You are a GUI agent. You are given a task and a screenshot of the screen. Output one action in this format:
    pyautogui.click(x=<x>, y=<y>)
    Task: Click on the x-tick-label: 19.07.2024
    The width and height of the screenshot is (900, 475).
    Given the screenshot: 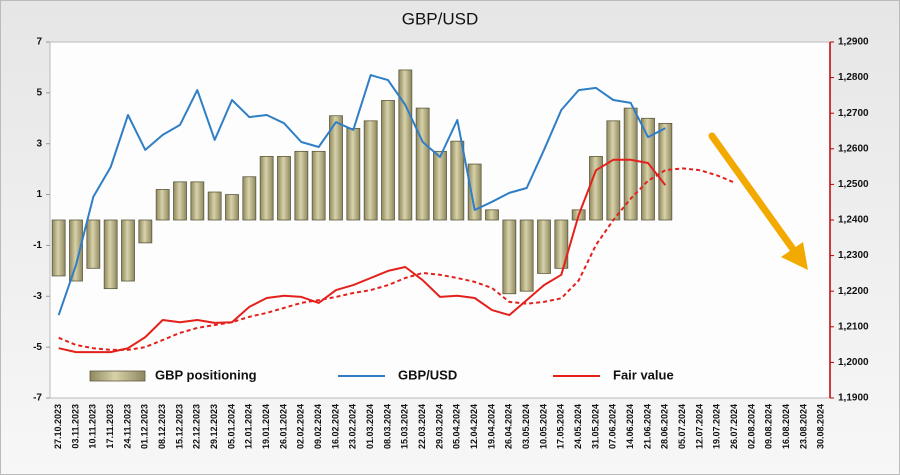 What is the action you would take?
    pyautogui.click(x=717, y=426)
    